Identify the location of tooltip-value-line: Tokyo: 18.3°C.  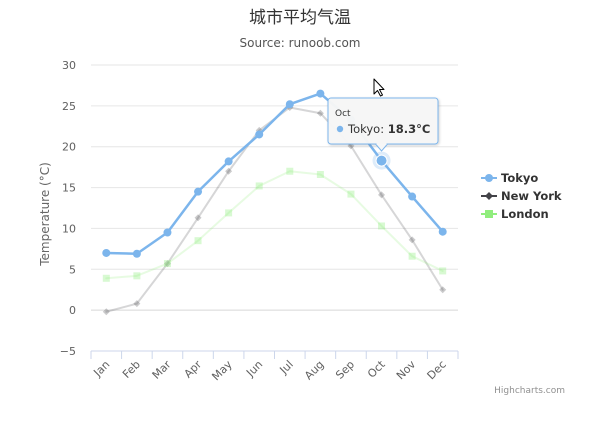
(388, 129).